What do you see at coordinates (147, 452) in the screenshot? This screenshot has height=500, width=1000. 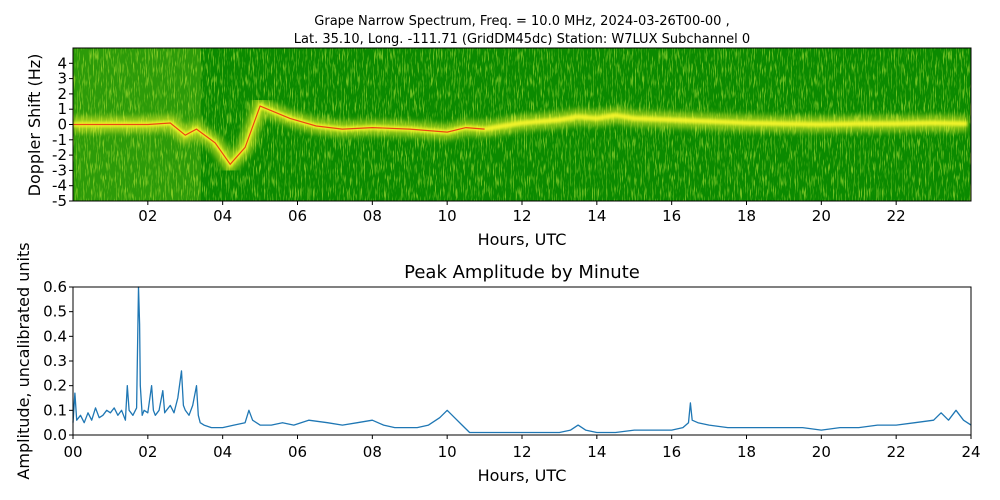 I see `amplitude-x-tick-label: 02` at bounding box center [147, 452].